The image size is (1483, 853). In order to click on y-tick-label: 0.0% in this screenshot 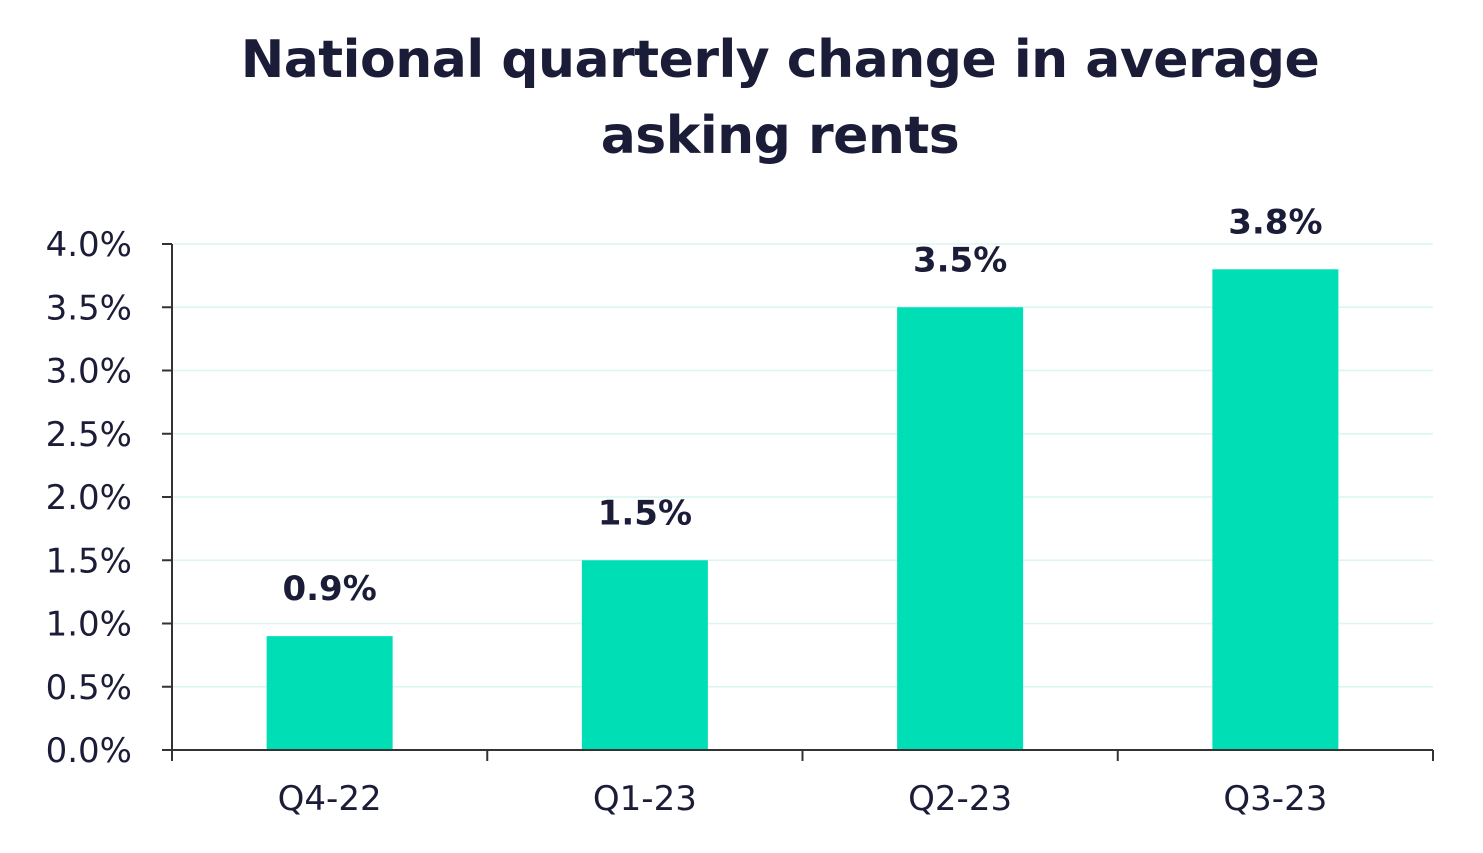, I will do `click(89, 751)`.